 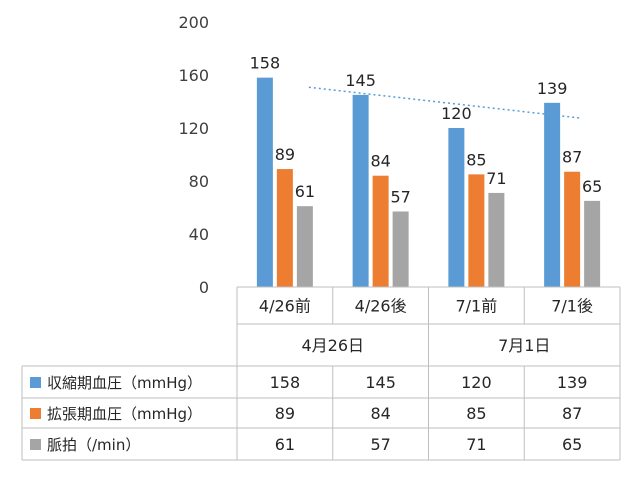 I want to click on y-tick-label: 40, so click(x=199, y=234).